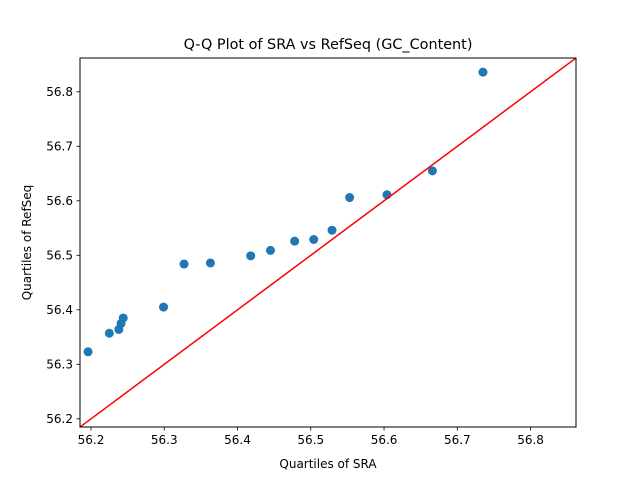  Describe the element at coordinates (164, 440) in the screenshot. I see `x-tick-label: 56.3` at that location.